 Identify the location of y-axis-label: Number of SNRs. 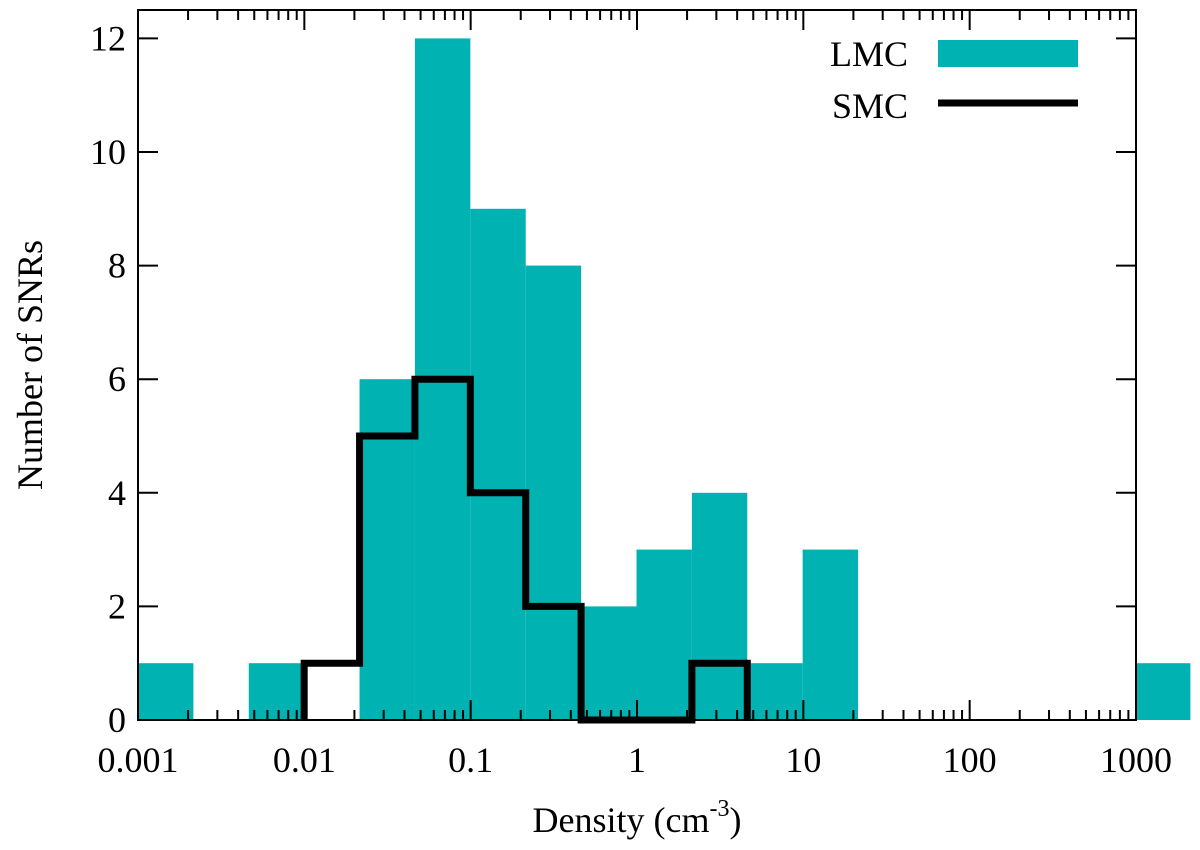
(30, 365).